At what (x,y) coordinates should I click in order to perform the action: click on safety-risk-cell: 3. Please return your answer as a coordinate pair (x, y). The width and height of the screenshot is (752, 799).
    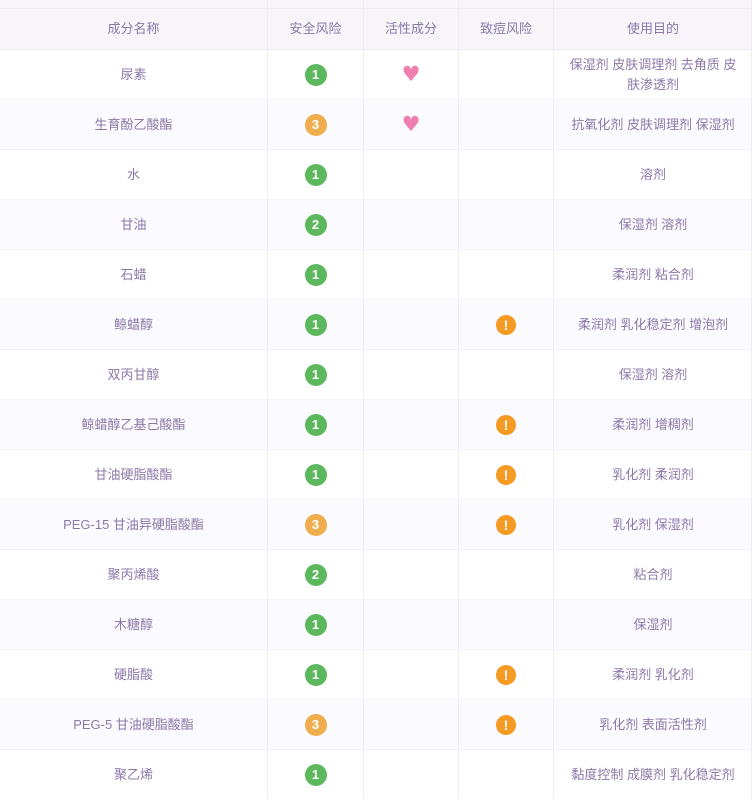
    Looking at the image, I should click on (315, 124).